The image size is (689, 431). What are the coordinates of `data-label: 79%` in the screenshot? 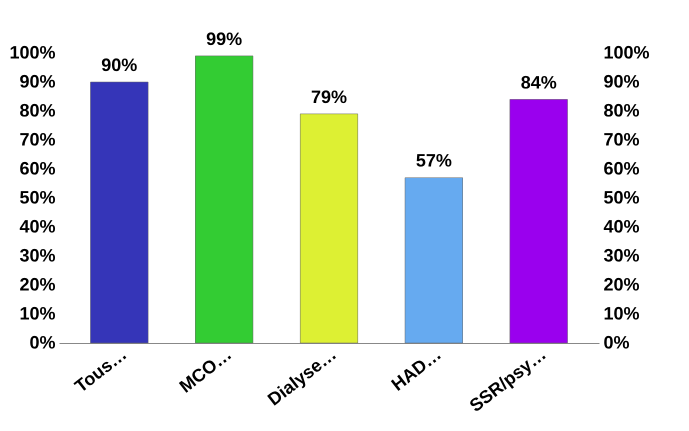 It's located at (329, 96).